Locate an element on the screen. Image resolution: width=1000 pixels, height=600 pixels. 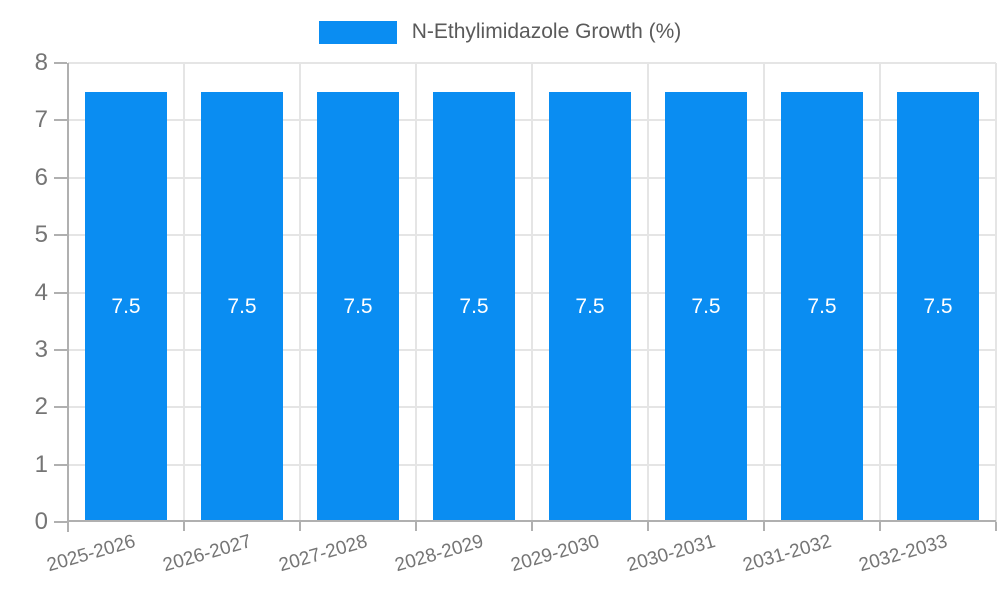
y-tick-label: 3 is located at coordinates (41, 349).